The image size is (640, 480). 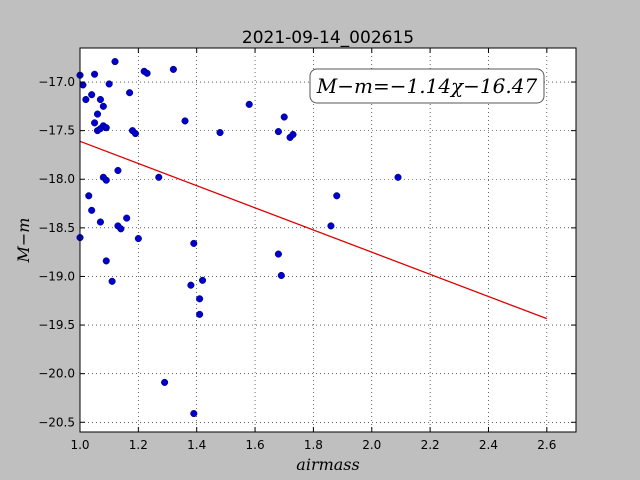 What do you see at coordinates (56, 325) in the screenshot?
I see `y-tick-label: −19.5` at bounding box center [56, 325].